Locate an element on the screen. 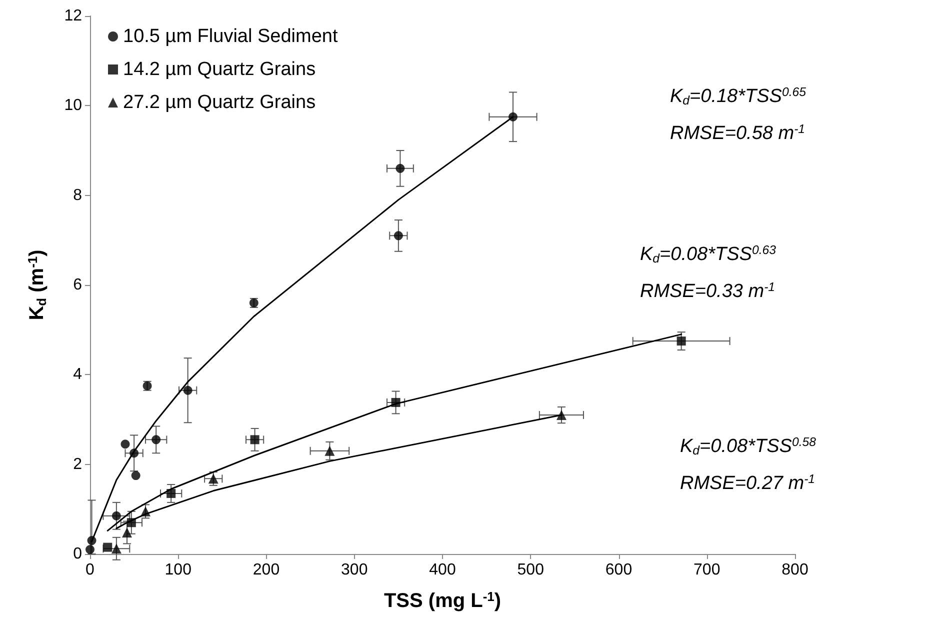 Image resolution: width=950 pixels, height=624 pixels. legend-label: 14.2 µm Quartz Grains is located at coordinates (219, 69).